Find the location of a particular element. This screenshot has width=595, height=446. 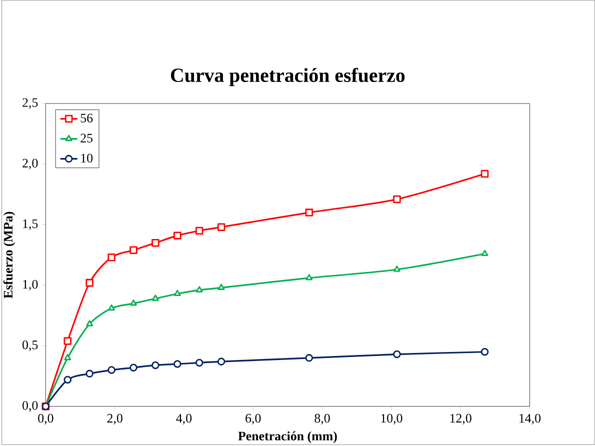

y-tick-label: 2,5 is located at coordinates (30, 103).